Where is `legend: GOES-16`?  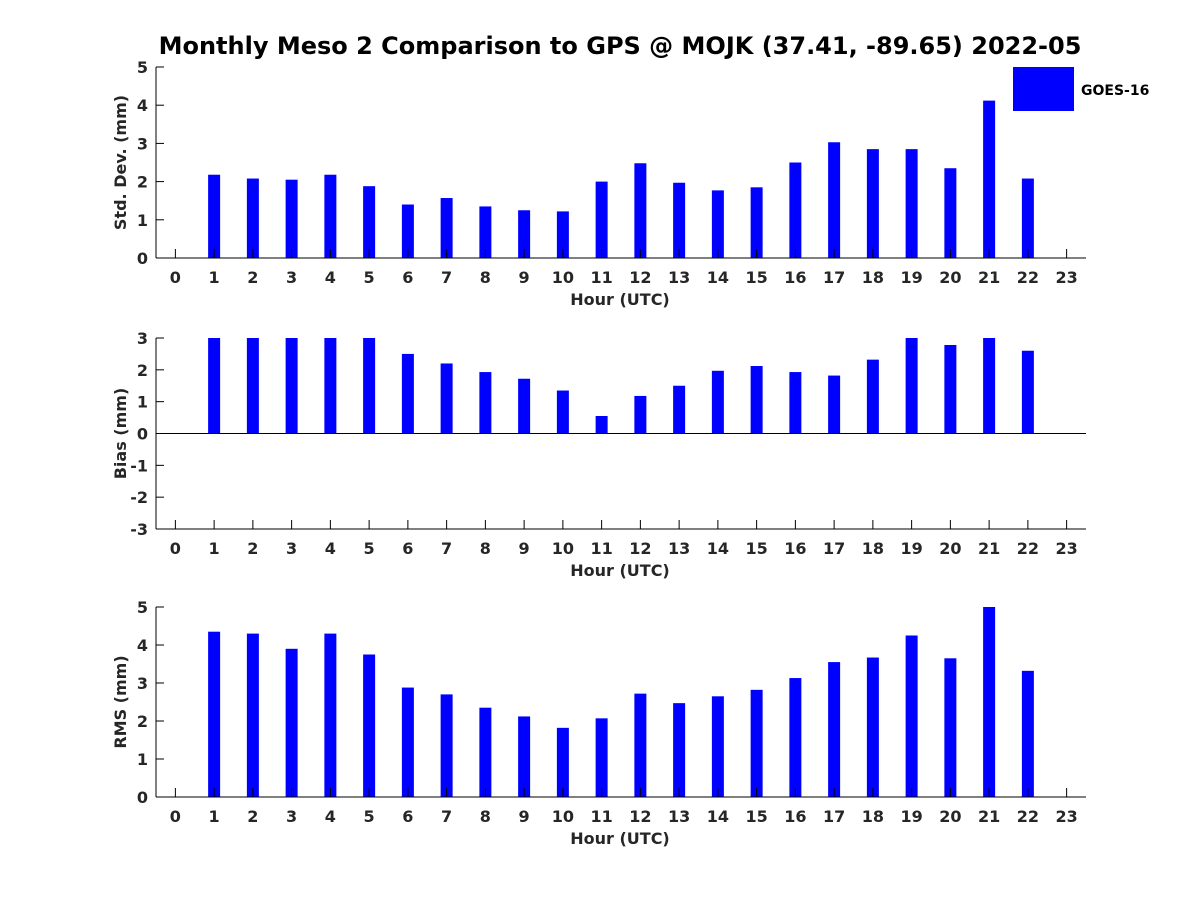 legend: GOES-16 is located at coordinates (1081, 89).